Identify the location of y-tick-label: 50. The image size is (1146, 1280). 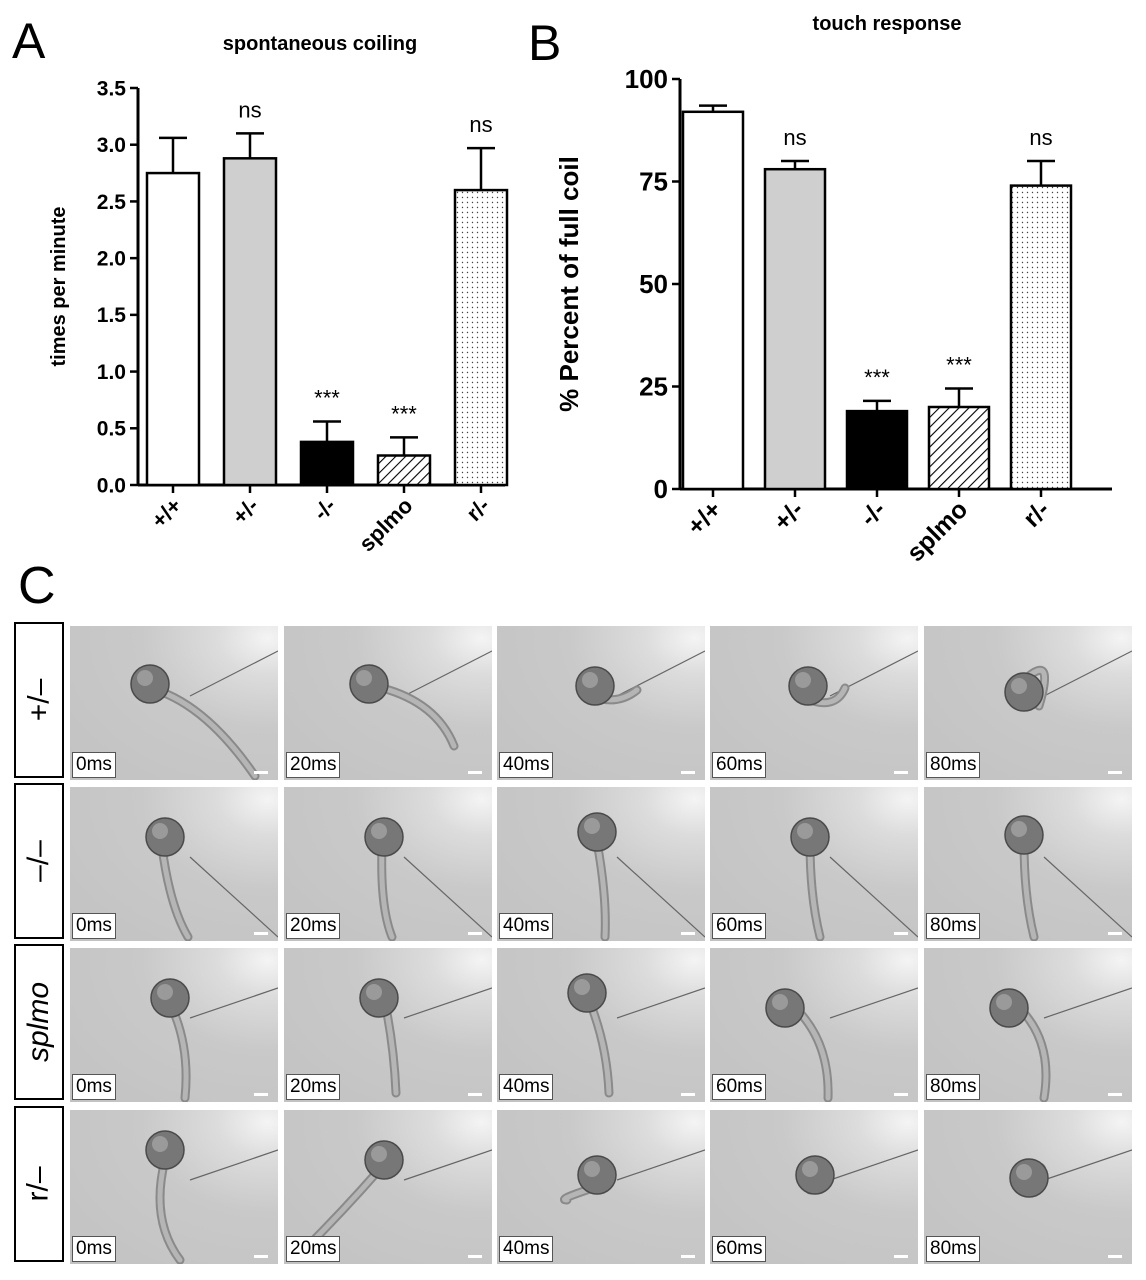
(653, 284).